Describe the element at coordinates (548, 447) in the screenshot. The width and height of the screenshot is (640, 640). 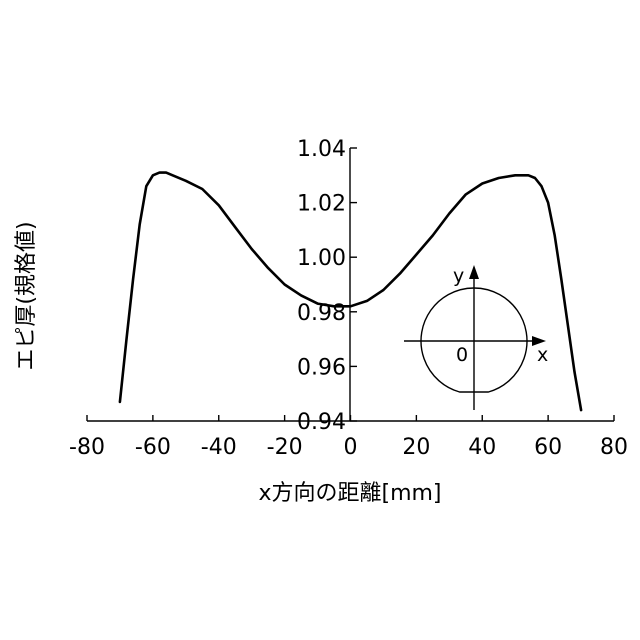
I see `x-tick-label: 60` at that location.